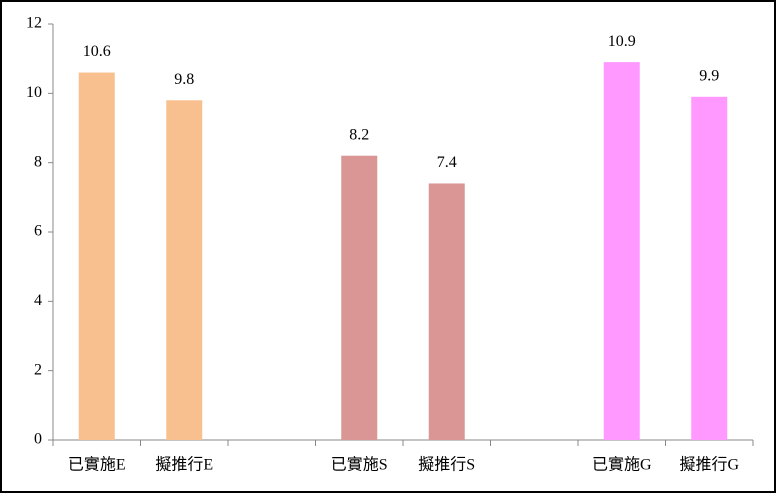 This screenshot has width=776, height=493. Describe the element at coordinates (184, 79) in the screenshot. I see `data-label: 9.8` at that location.